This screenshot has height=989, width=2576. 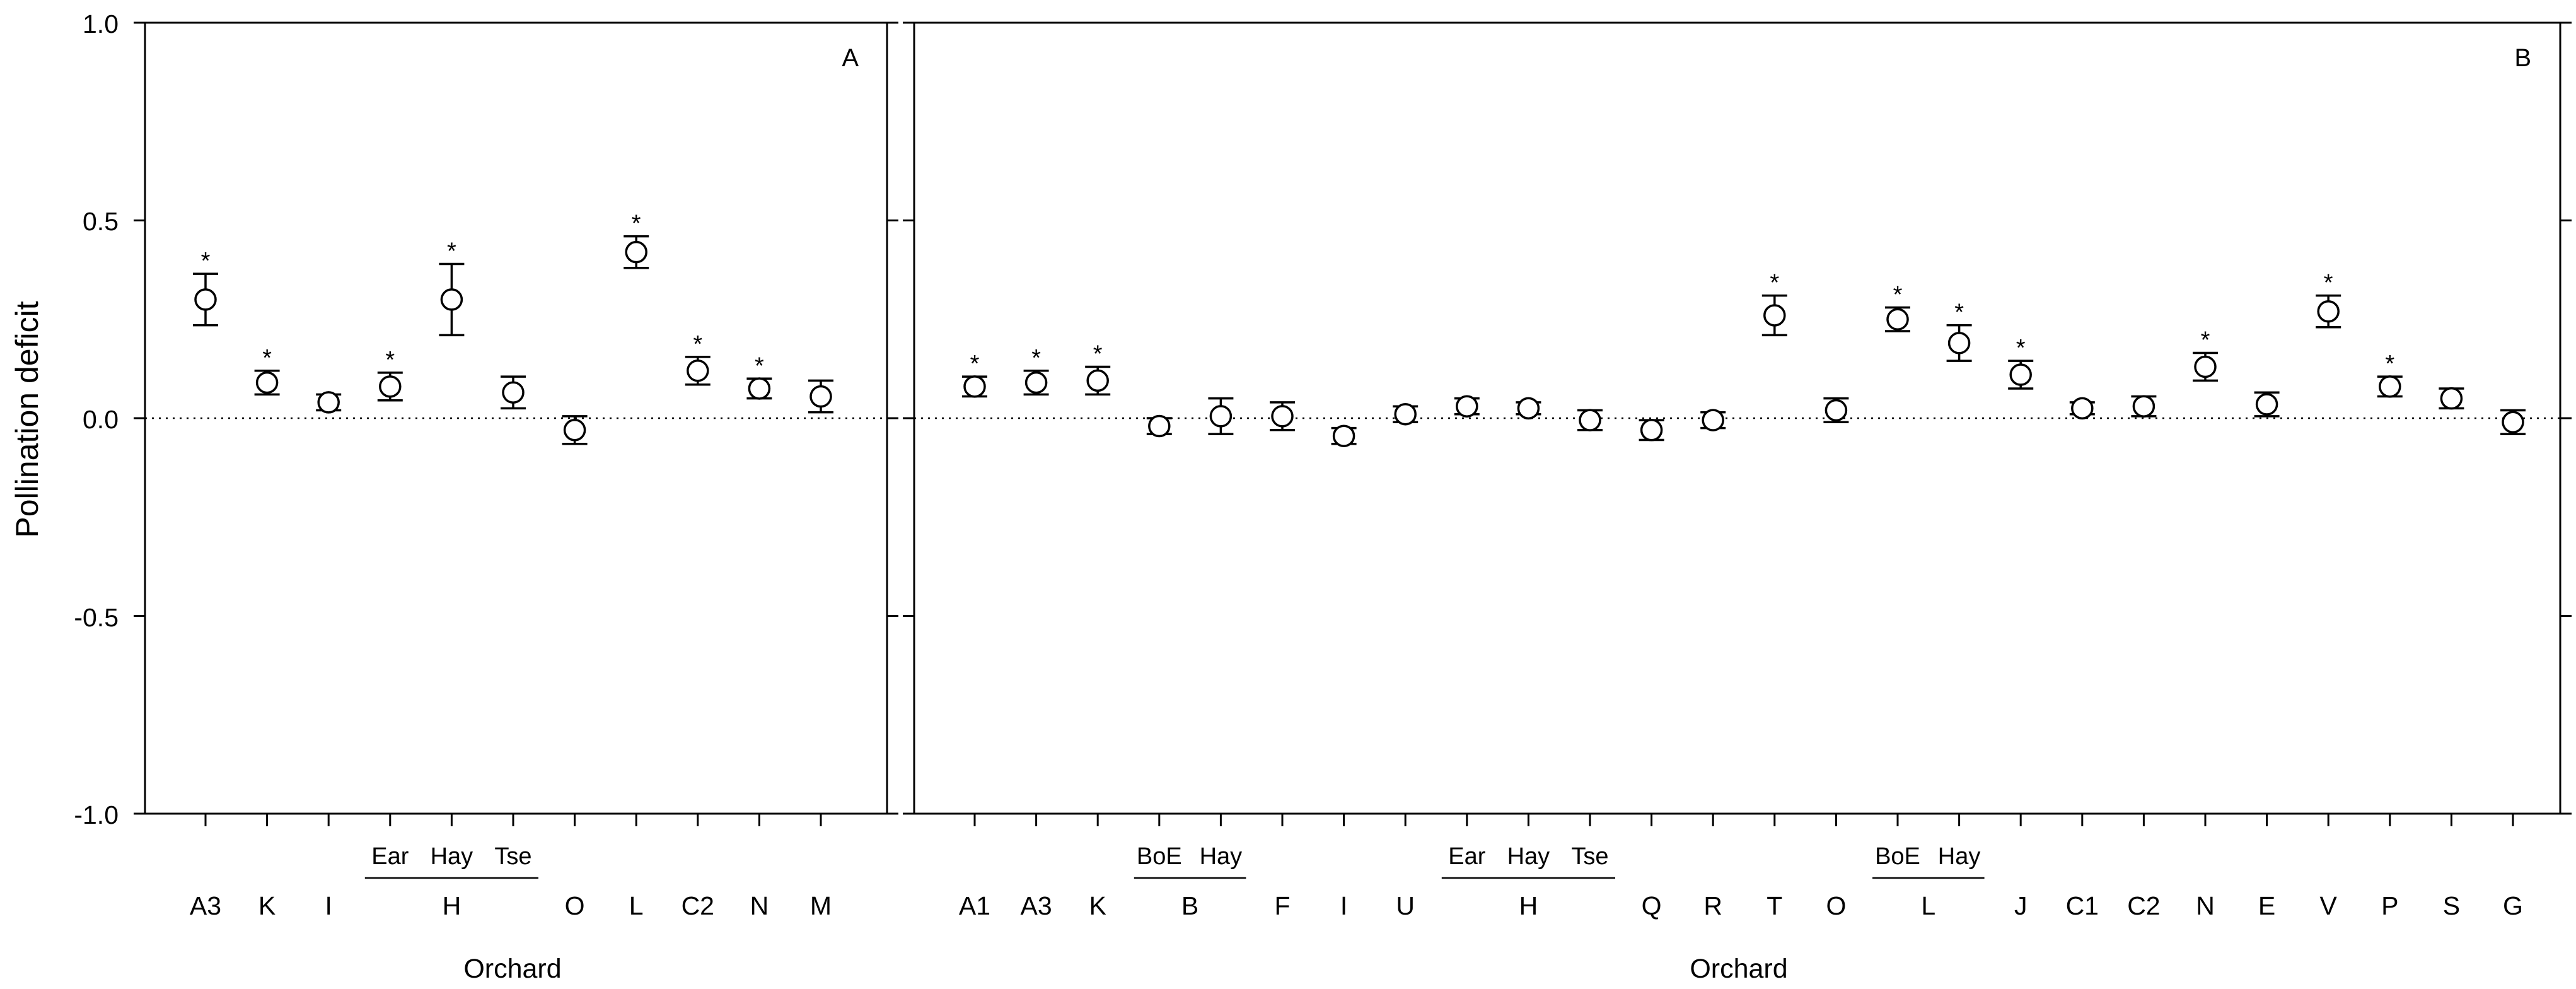 I want to click on b-category-label: H, so click(x=1529, y=905).